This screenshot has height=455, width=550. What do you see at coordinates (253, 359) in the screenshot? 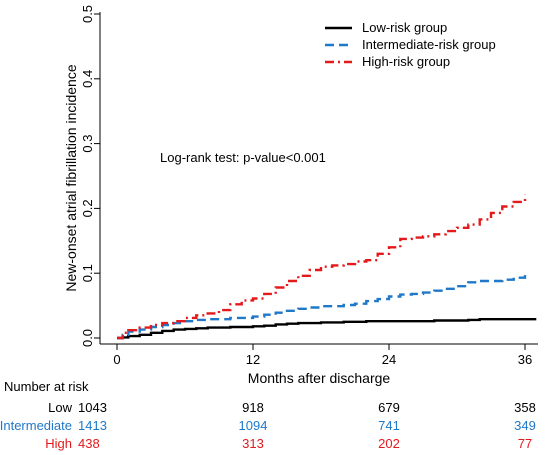
I see `x-tick-label: 12` at bounding box center [253, 359].